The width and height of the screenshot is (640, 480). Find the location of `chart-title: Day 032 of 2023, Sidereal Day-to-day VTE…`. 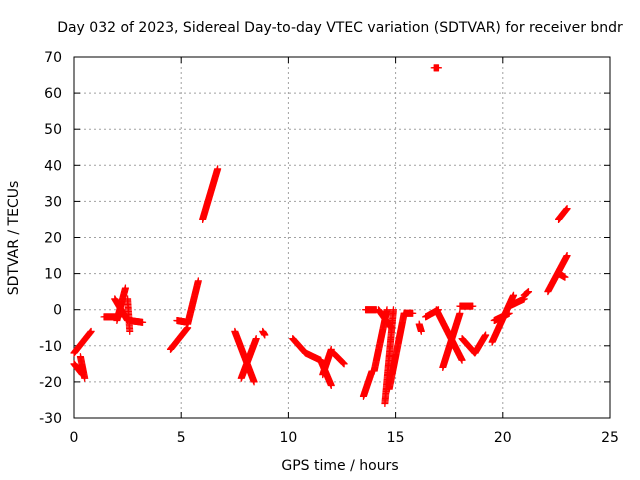

chart-title: Day 032 of 2023, Sidereal Day-to-day VTE… is located at coordinates (340, 28).